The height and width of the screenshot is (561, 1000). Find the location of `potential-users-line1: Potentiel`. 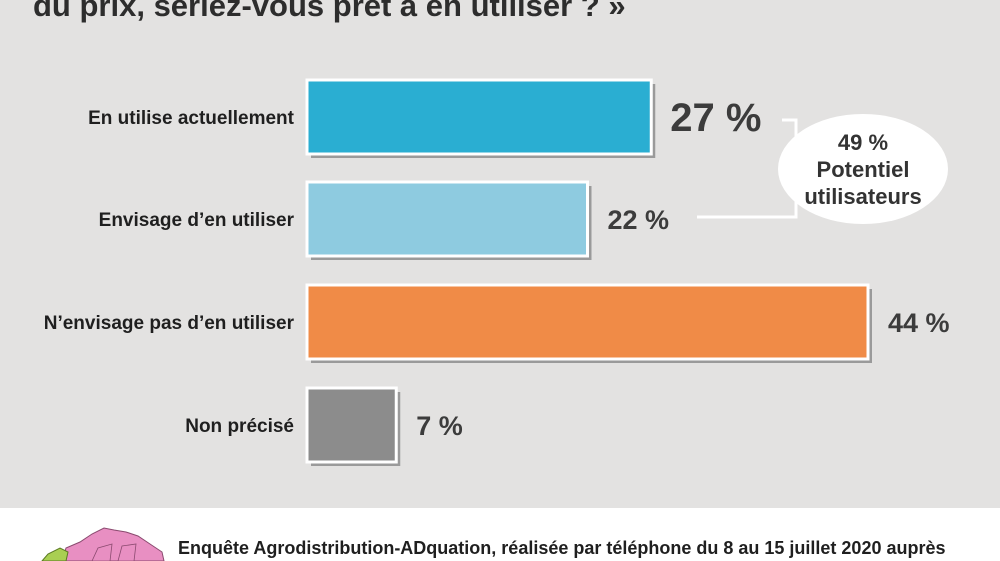

potential-users-line1: Potentiel is located at coordinates (863, 169).